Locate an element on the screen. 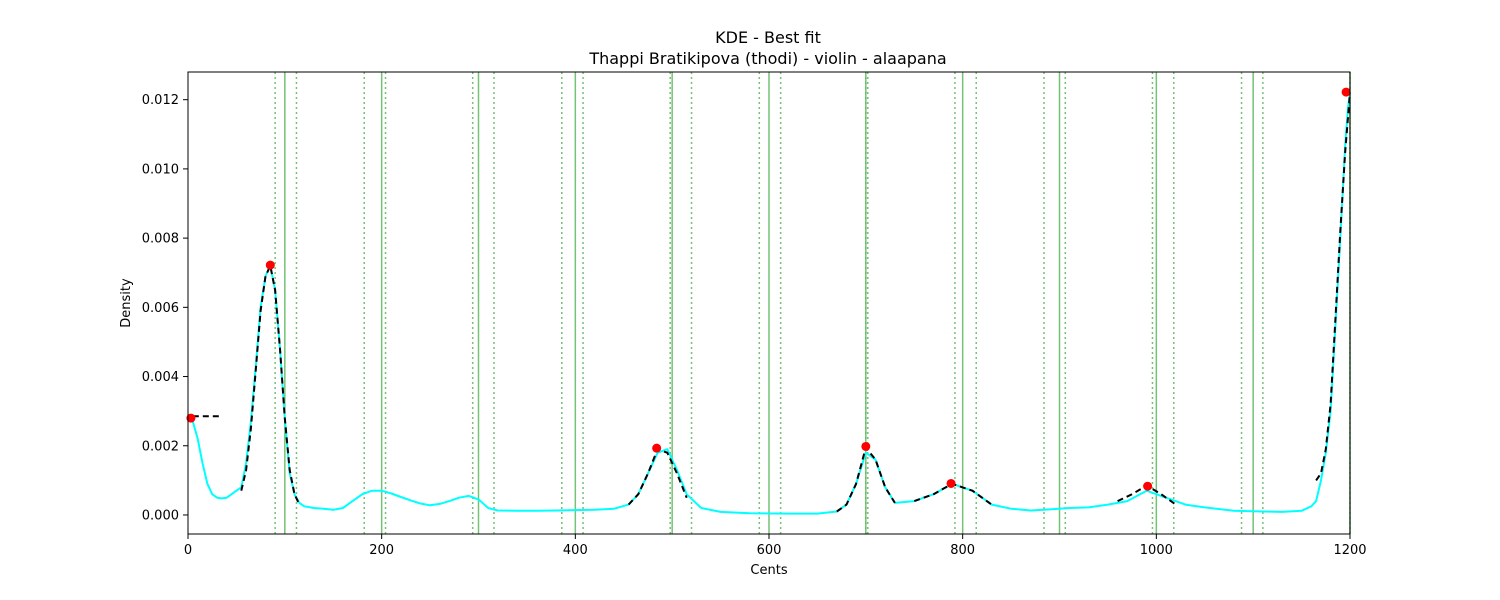 The image size is (1500, 600). x-tick-label: 600 is located at coordinates (769, 550).